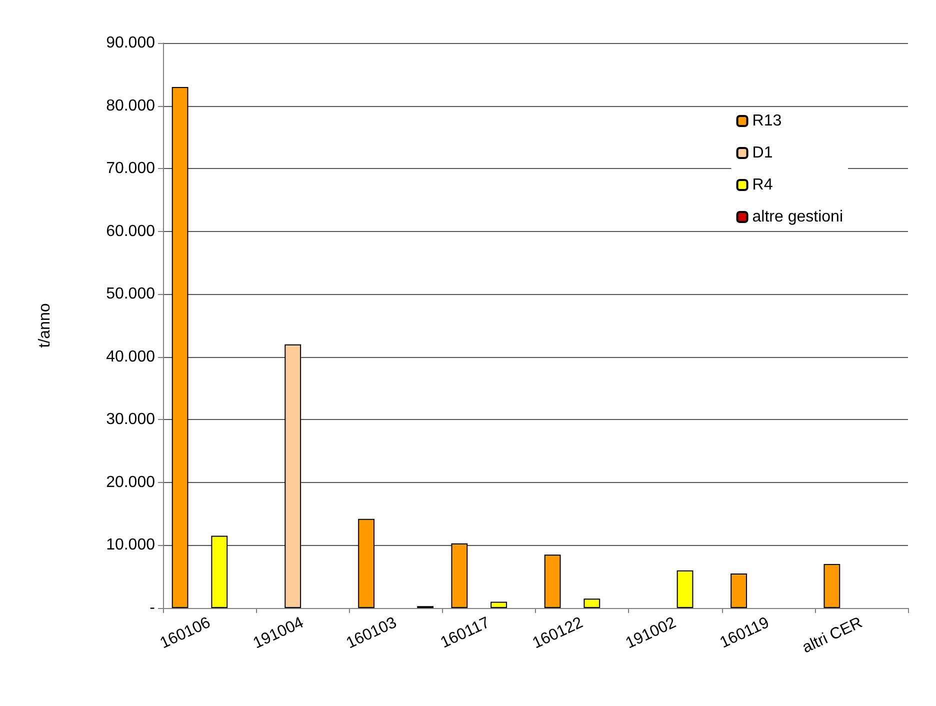 The width and height of the screenshot is (936, 706). What do you see at coordinates (767, 121) in the screenshot?
I see `legend-label: R13` at bounding box center [767, 121].